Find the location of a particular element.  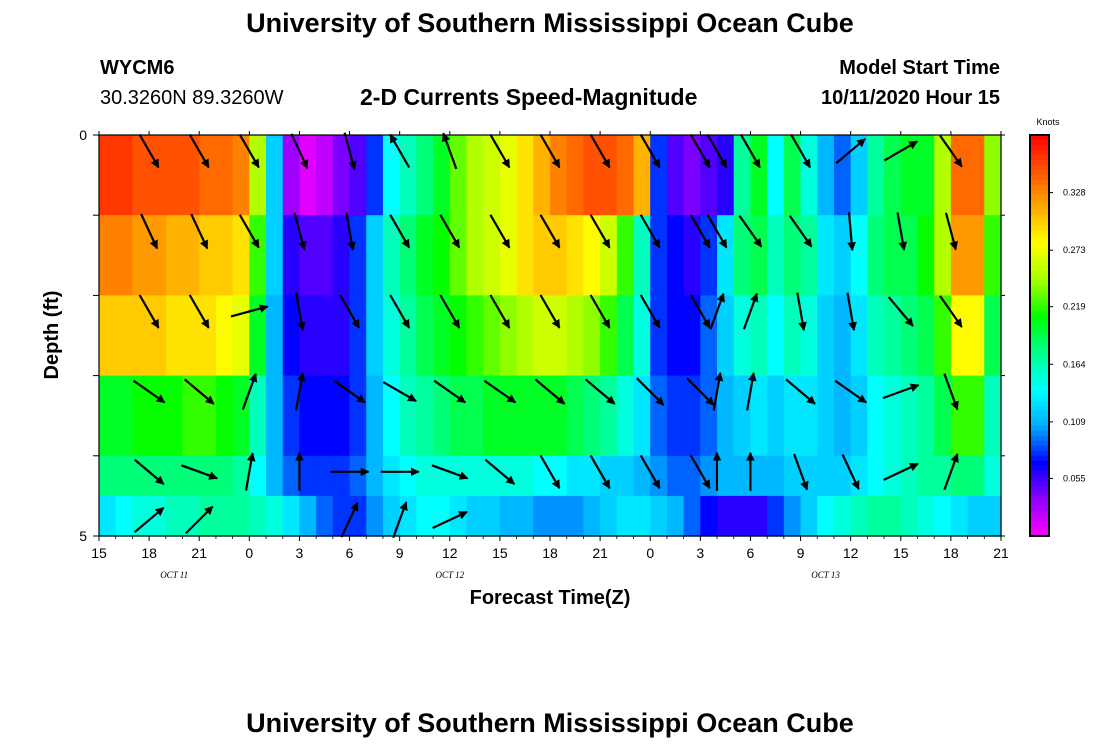

colorbar-tick-label: 0.055 is located at coordinates (1074, 478).